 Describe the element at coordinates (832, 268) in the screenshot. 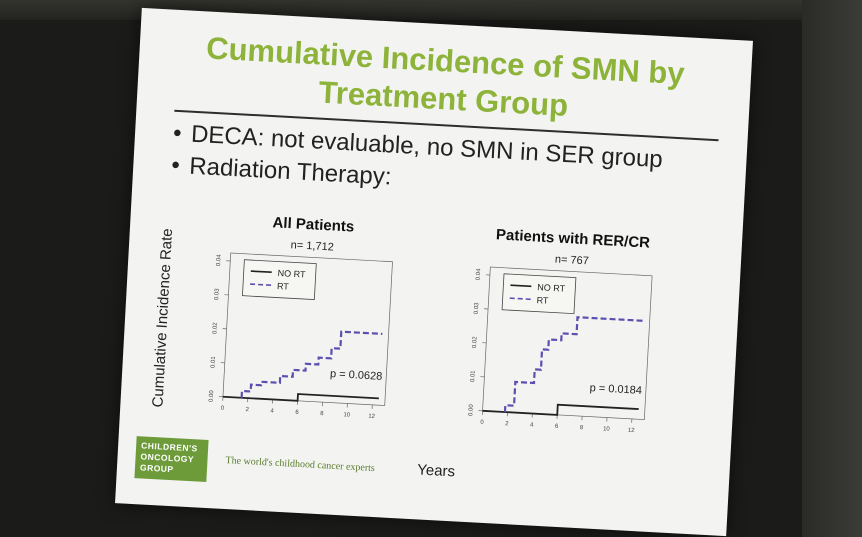

I see `room-wall` at that location.